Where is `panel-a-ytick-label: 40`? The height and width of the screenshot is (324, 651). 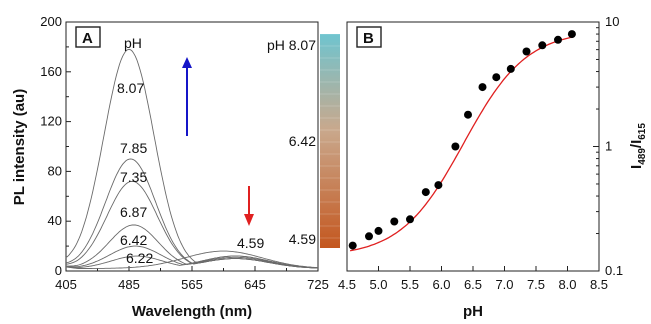 panel-a-ytick-label: 40 is located at coordinates (55, 220).